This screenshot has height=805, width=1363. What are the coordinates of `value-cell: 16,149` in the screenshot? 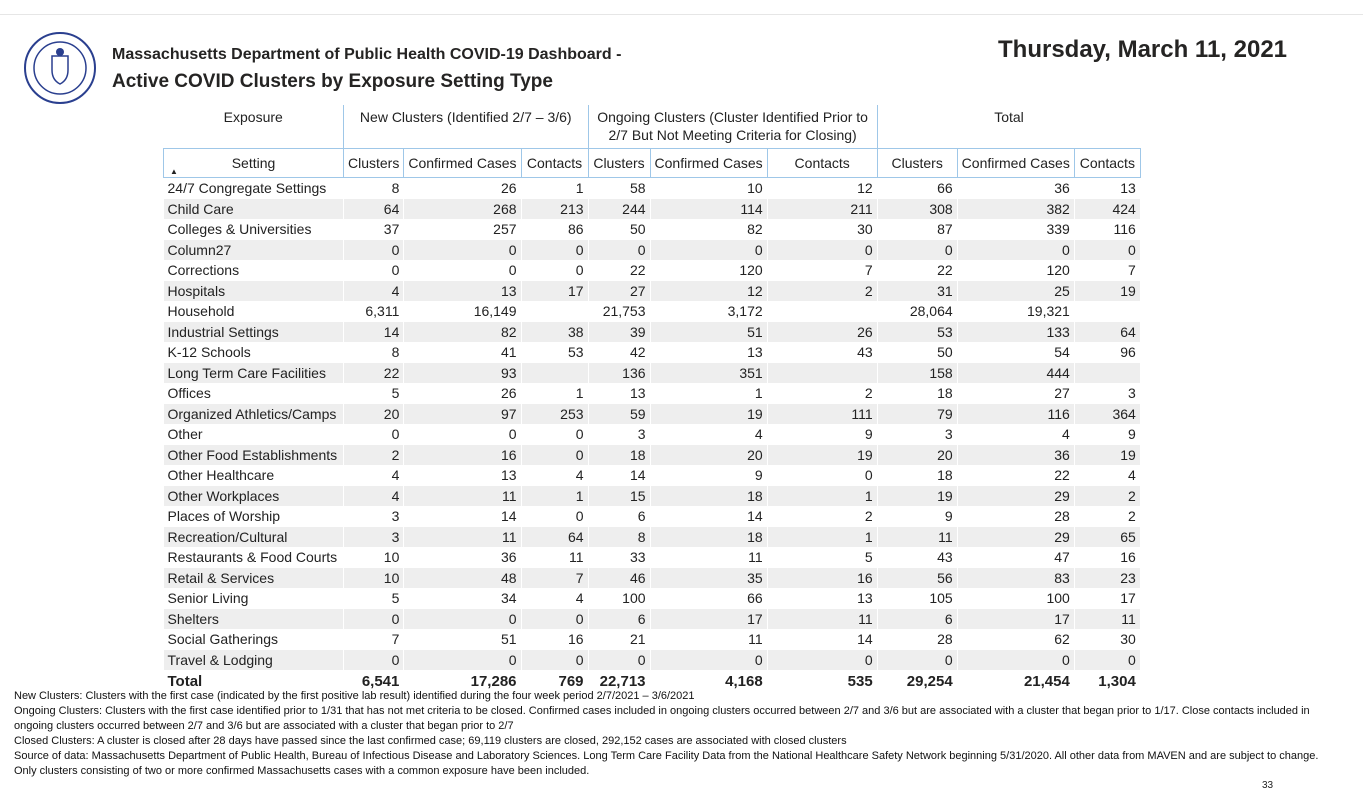 It's located at (462, 311).